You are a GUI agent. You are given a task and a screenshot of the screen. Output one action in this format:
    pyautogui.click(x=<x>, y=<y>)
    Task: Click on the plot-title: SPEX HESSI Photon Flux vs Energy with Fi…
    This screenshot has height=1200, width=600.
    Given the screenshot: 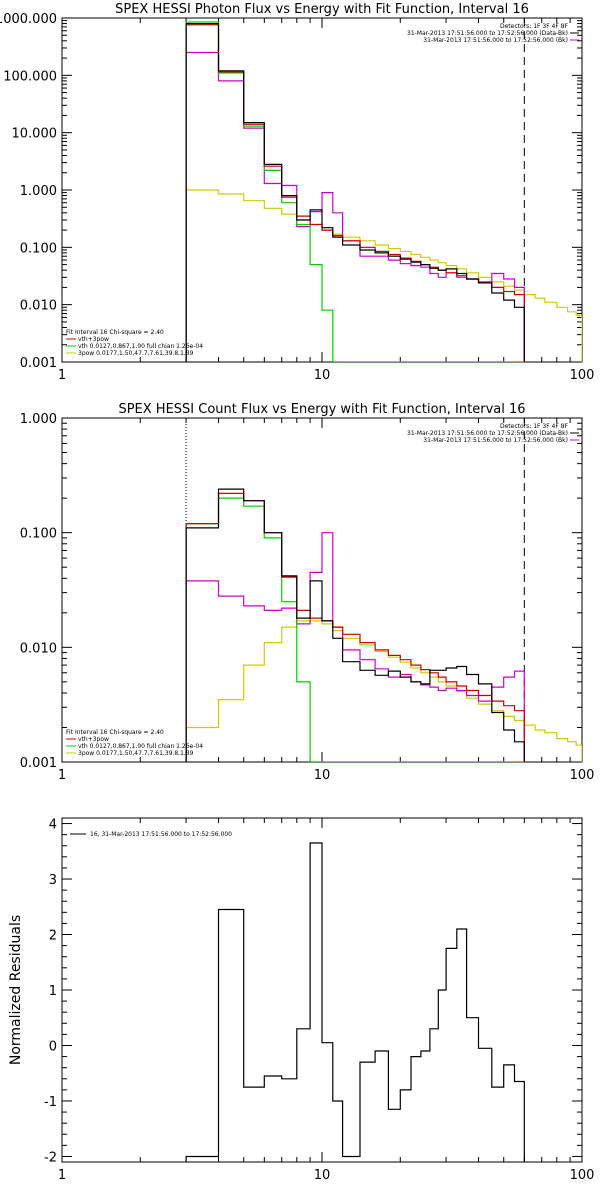 What is the action you would take?
    pyautogui.click(x=322, y=9)
    